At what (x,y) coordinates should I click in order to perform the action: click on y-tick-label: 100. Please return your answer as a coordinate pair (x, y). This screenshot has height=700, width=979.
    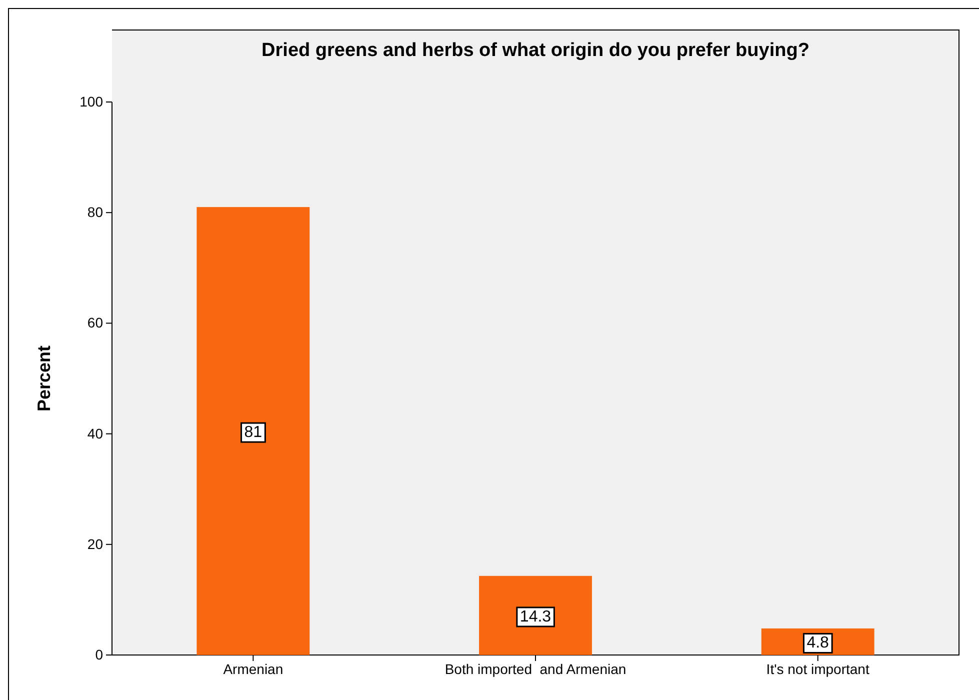
    Looking at the image, I should click on (92, 101).